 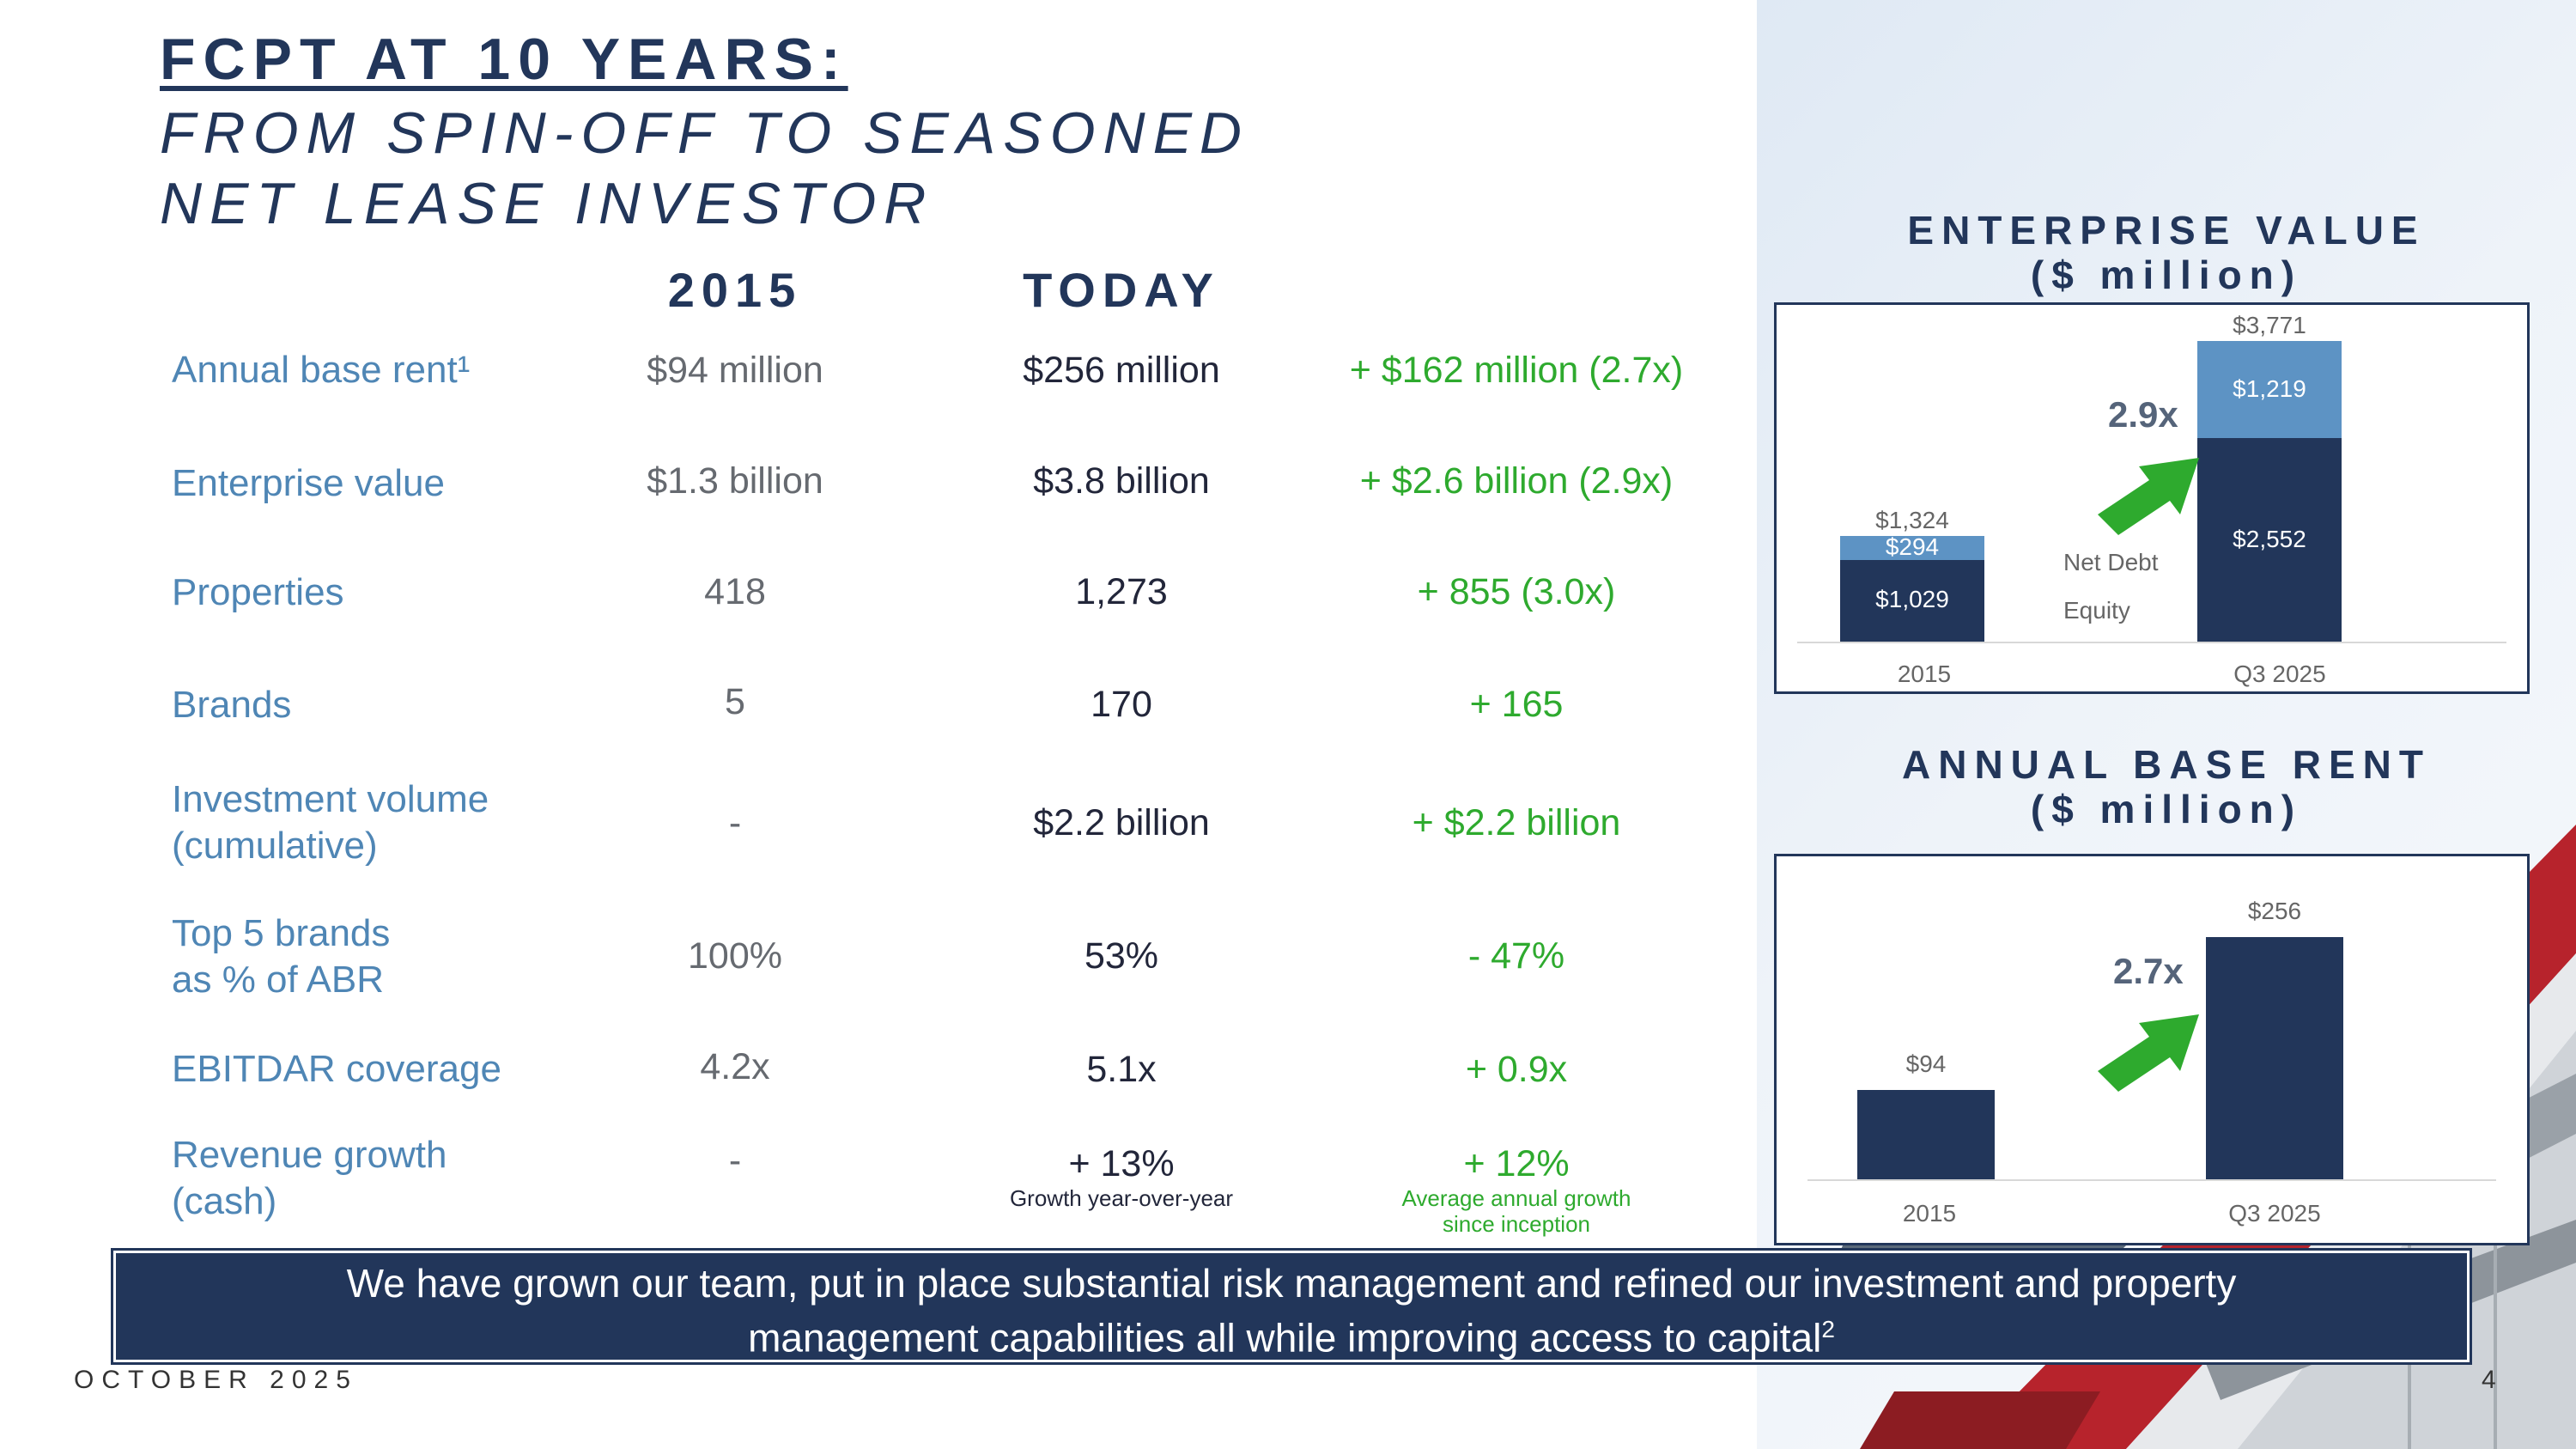 I want to click on cell-today-ebitdar-coverage: 5.1x, so click(x=1122, y=1069).